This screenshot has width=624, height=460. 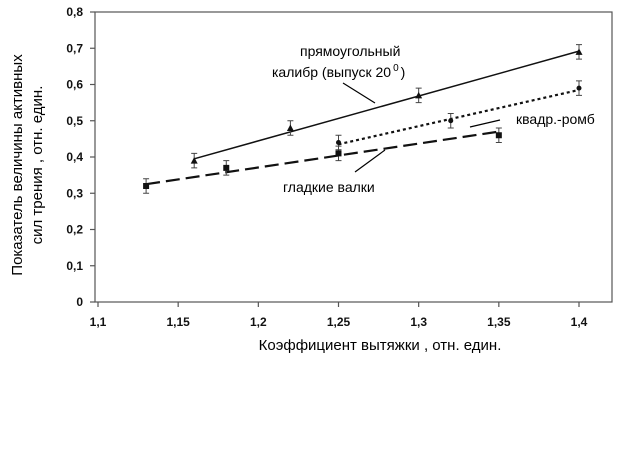 I want to click on x-ticks: 1,1 1,15 1,2 1,25 1,3 1,35 1,4, so click(x=339, y=315).